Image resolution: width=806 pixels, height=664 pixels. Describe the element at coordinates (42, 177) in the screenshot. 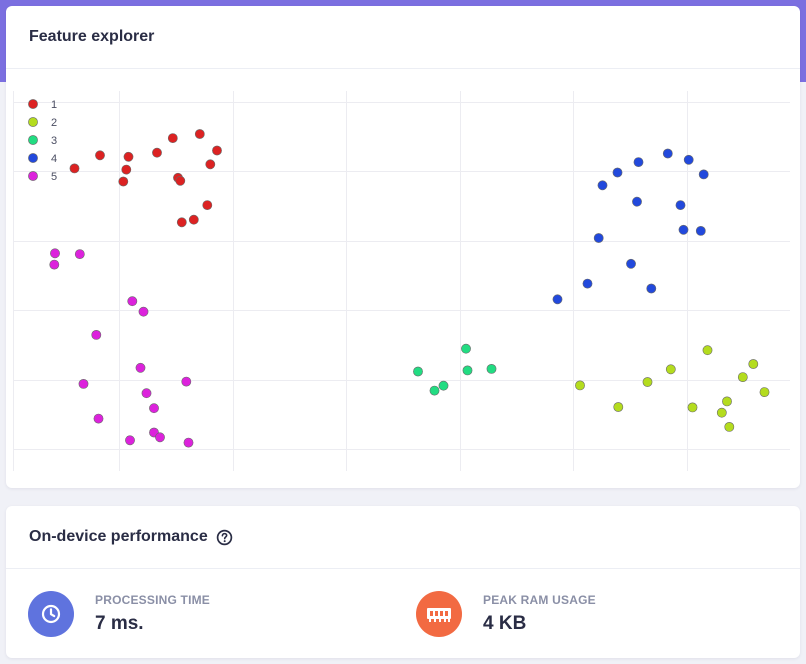

I see `legend-item-5: 5` at that location.